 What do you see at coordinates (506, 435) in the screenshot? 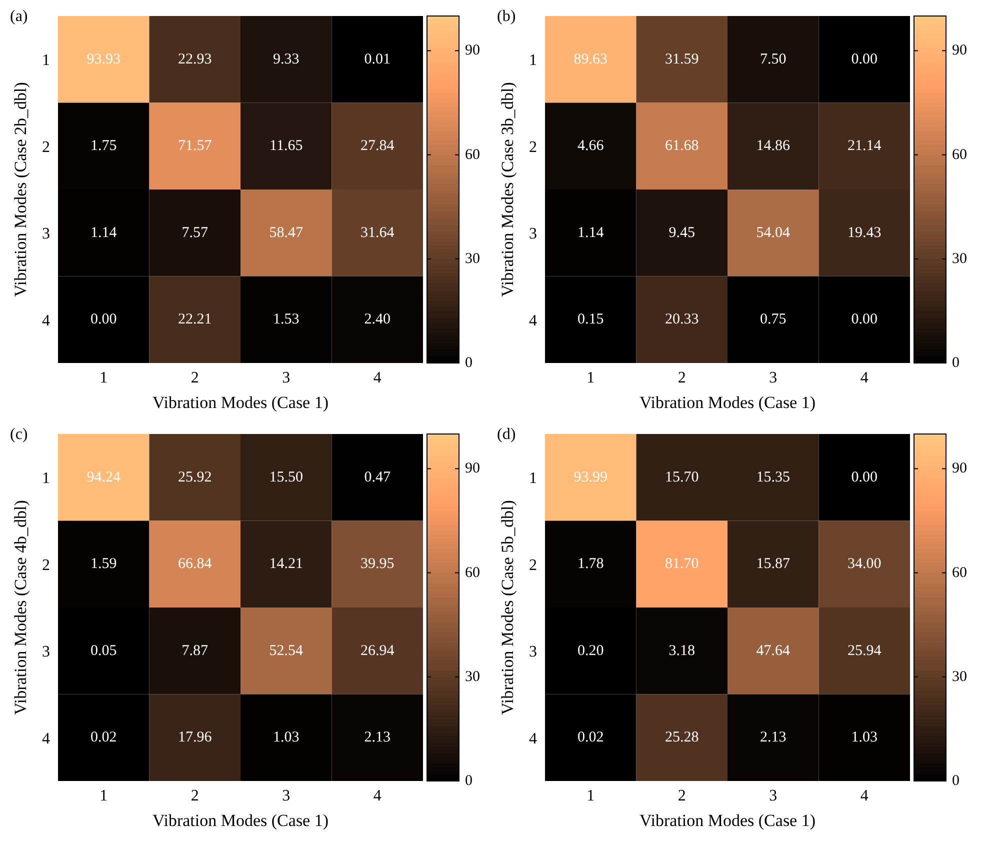
I see `chart-title: (d)` at bounding box center [506, 435].